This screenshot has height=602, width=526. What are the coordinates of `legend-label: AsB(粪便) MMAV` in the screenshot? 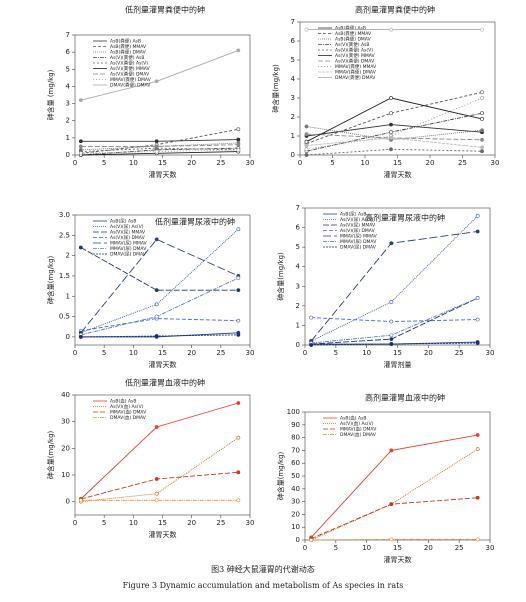 It's located at (353, 33).